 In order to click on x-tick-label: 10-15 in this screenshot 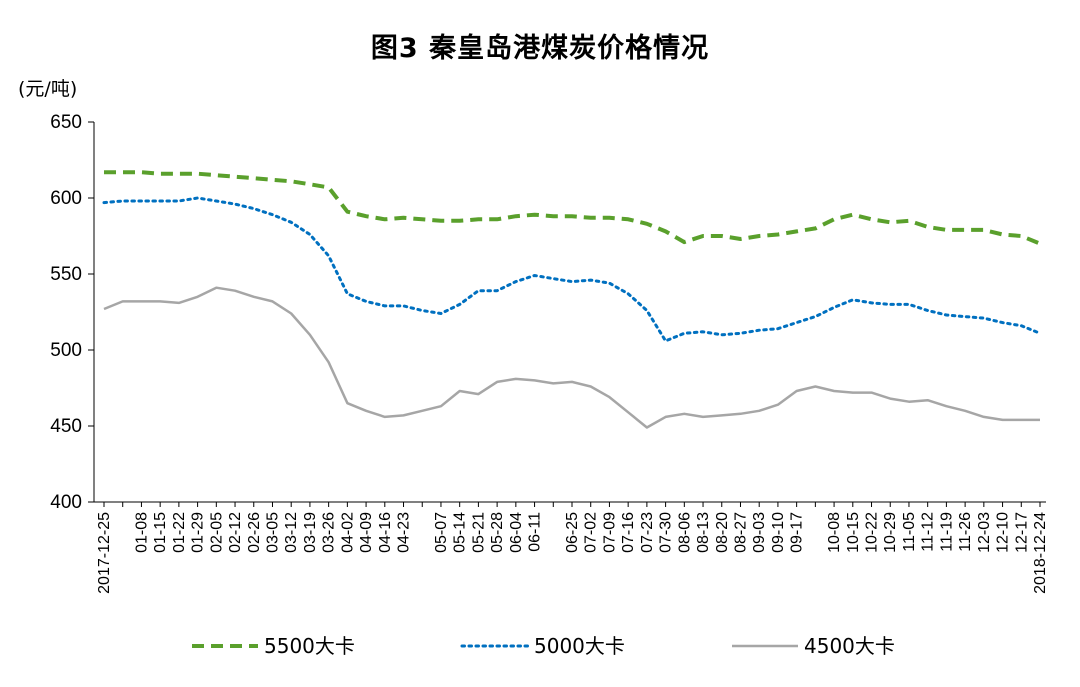, I will do `click(853, 532)`.